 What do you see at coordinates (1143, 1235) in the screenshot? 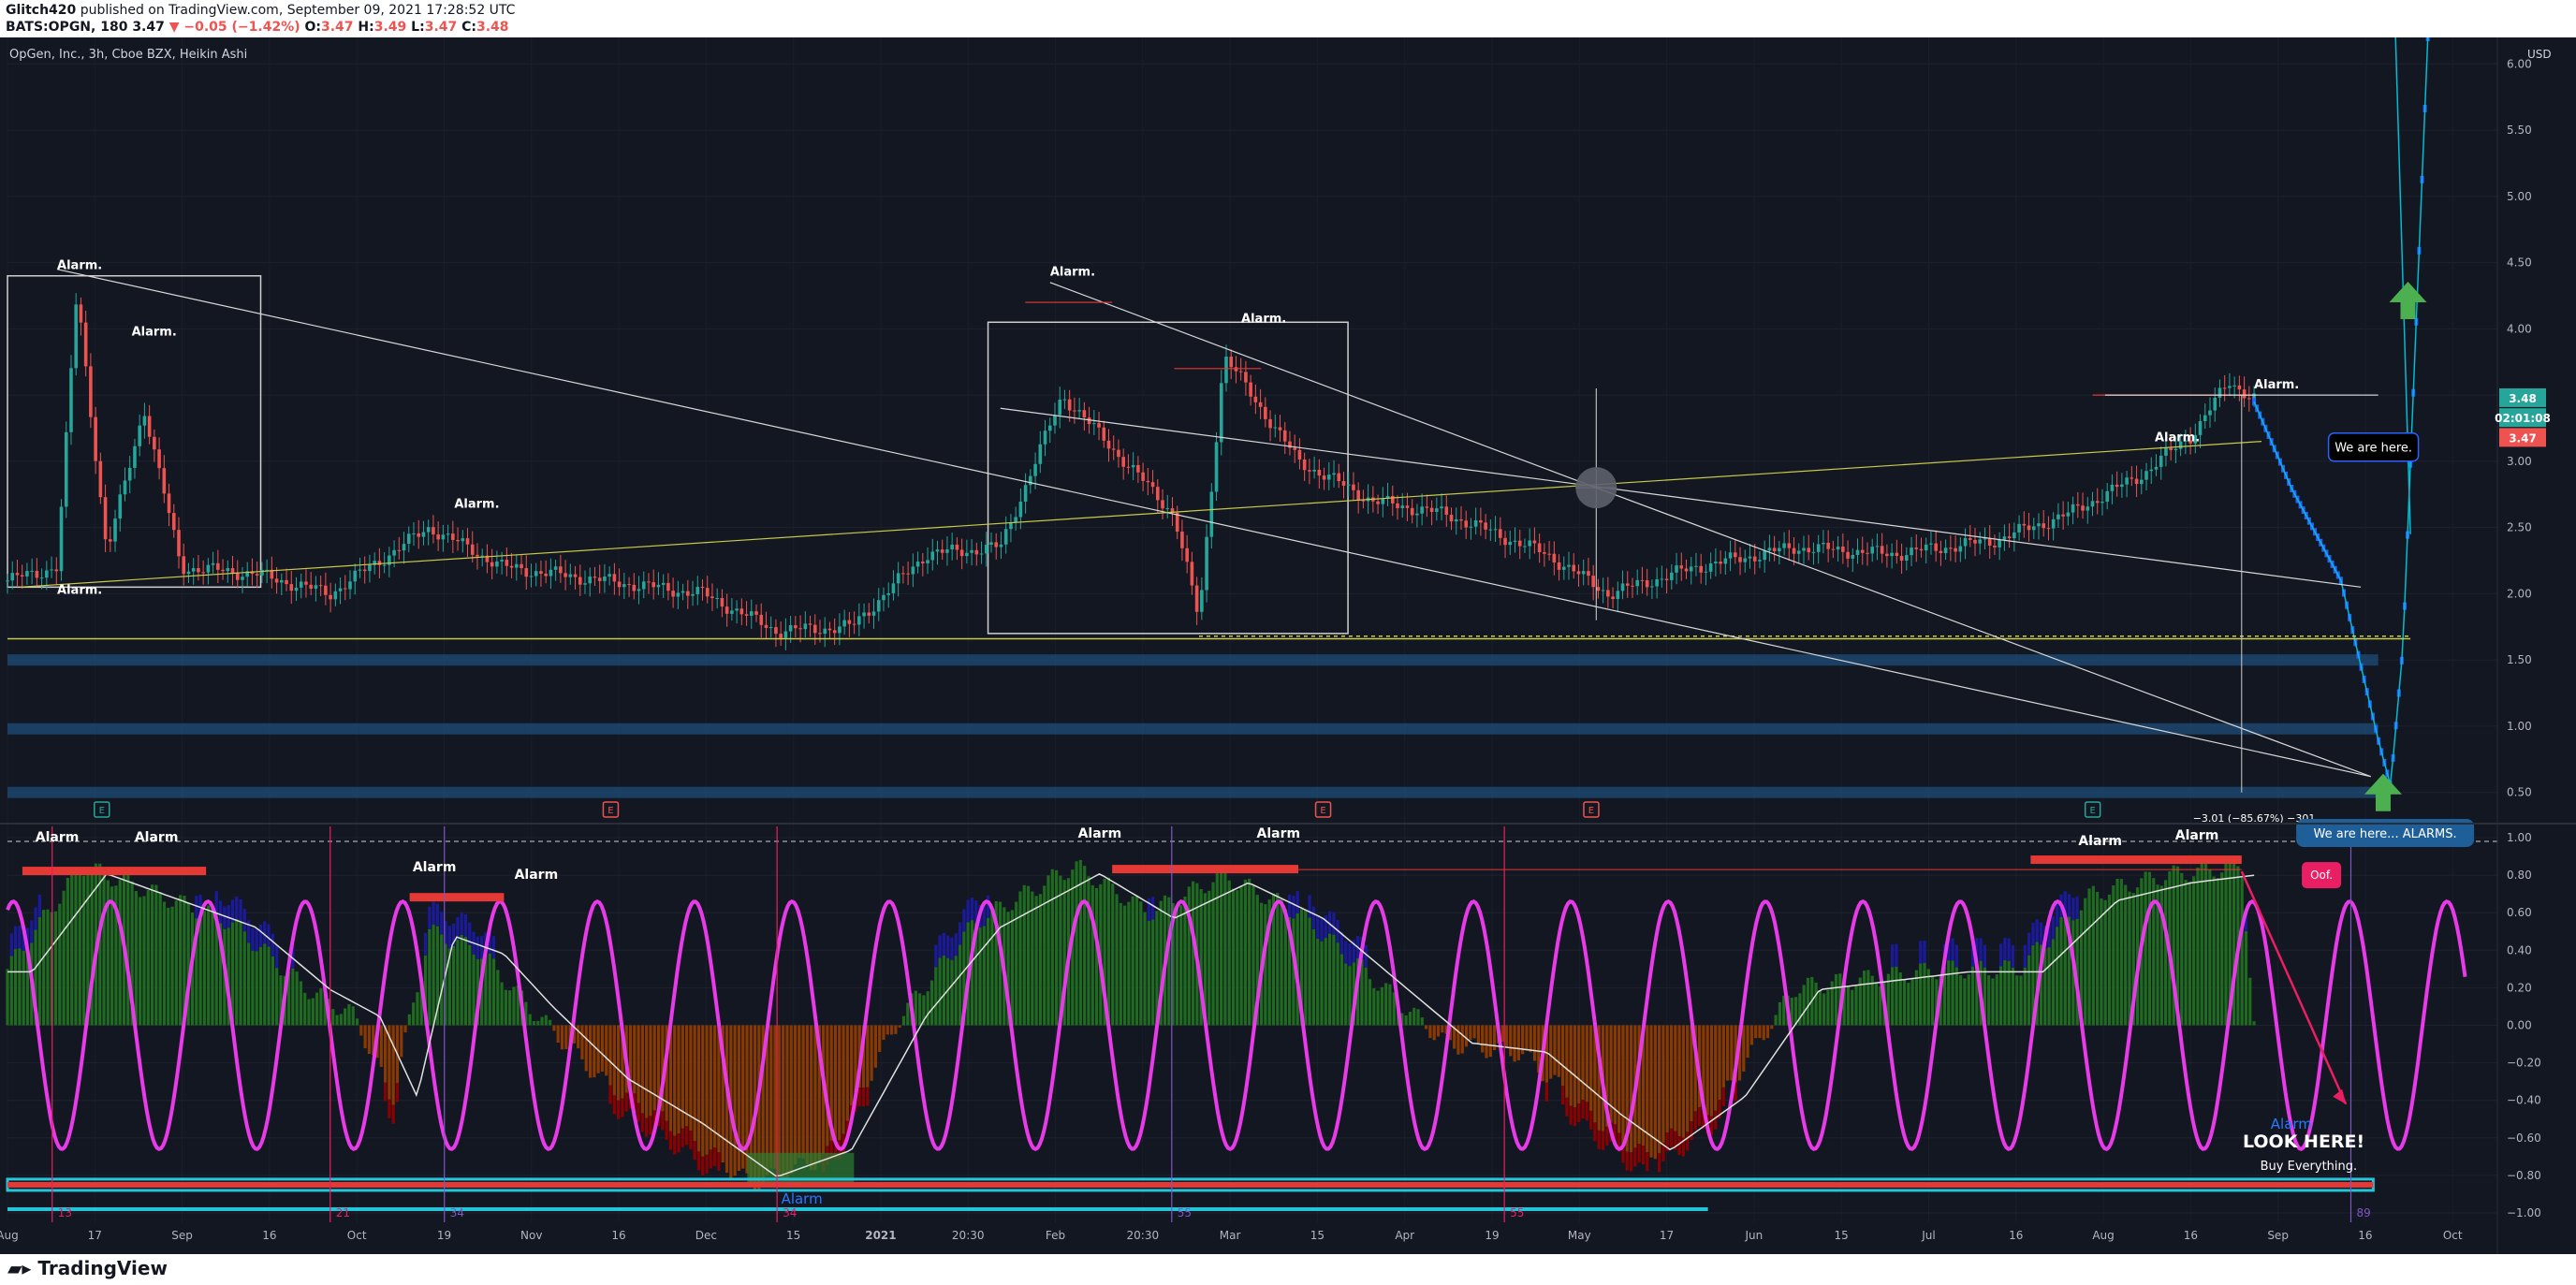
I see `time-tick-label: 20:30` at bounding box center [1143, 1235].